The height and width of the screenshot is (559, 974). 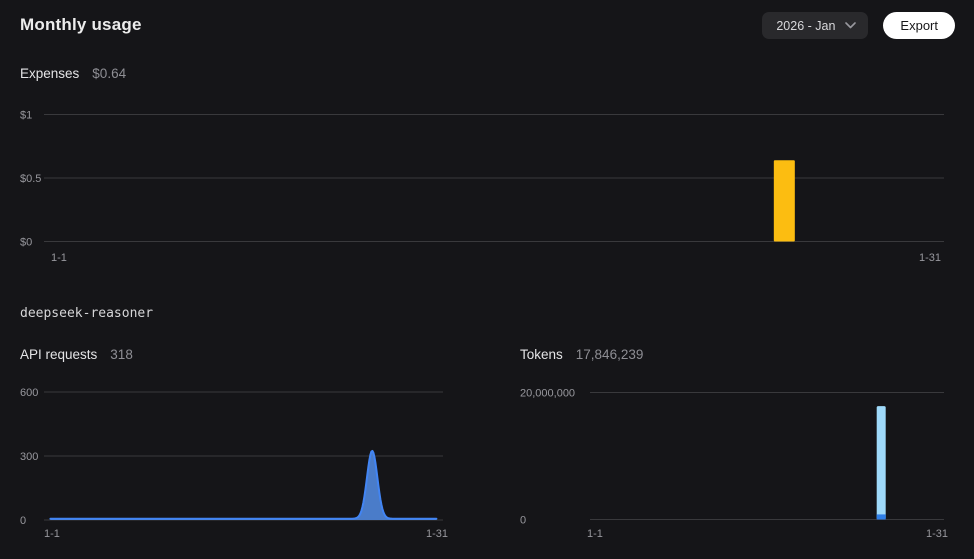 I want to click on month-select: 2026 - Jan, so click(x=815, y=25).